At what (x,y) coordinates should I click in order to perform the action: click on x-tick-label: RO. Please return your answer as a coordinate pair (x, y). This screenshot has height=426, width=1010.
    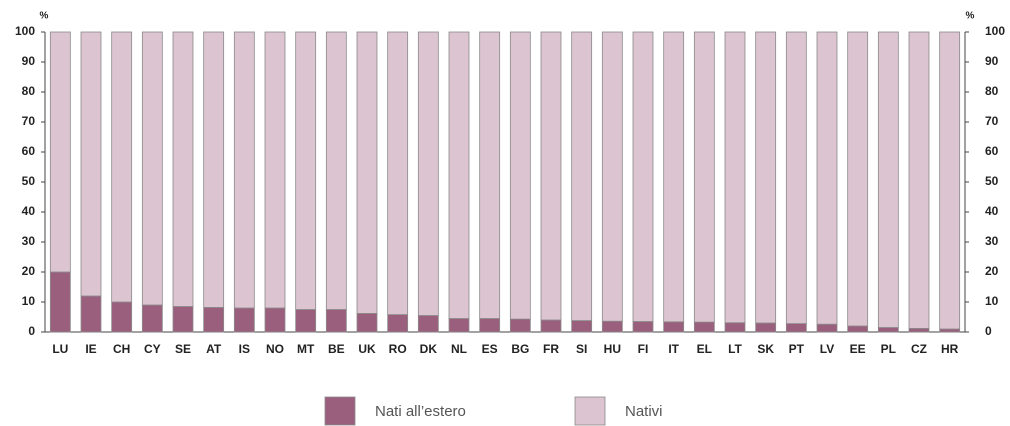
    Looking at the image, I should click on (398, 349).